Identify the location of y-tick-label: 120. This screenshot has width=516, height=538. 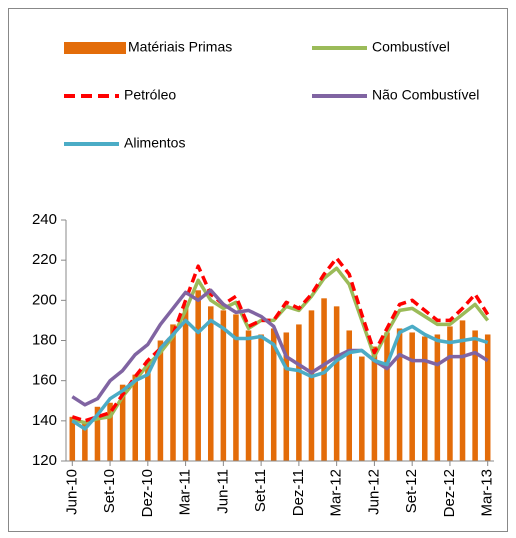
(44, 460).